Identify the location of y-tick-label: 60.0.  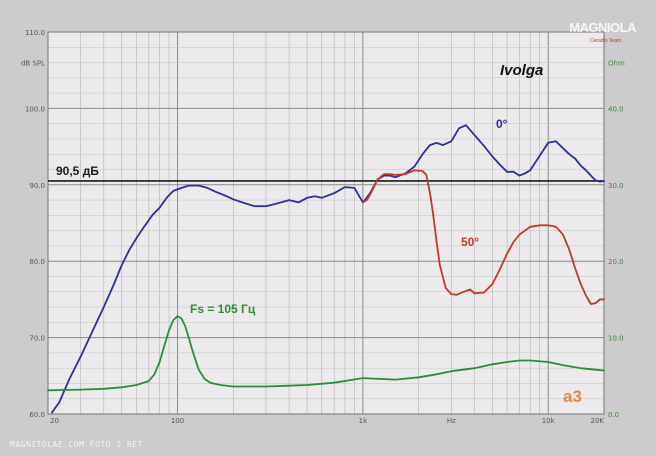
(37, 415).